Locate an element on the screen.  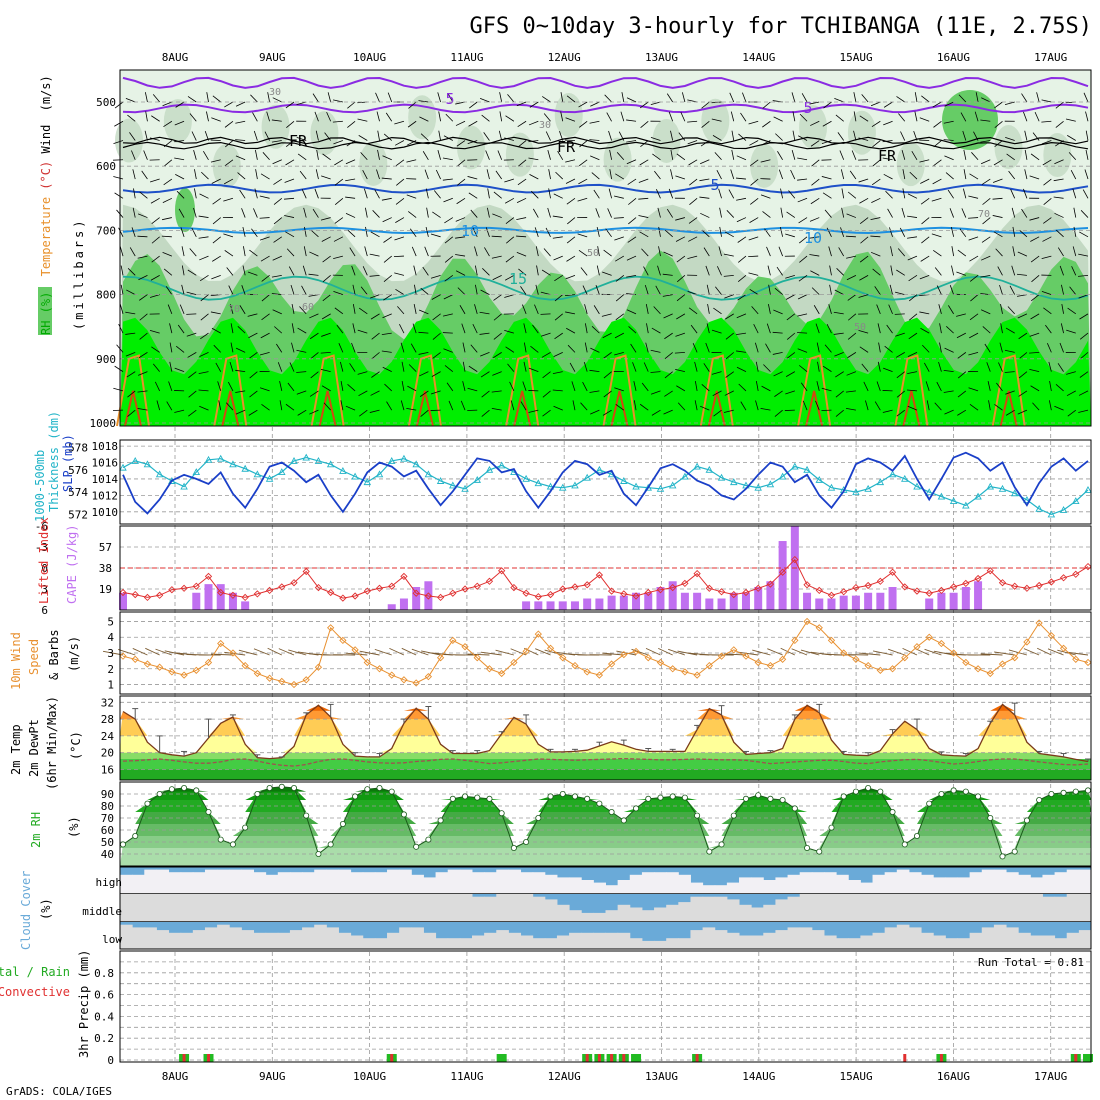
precip-conv-bar is located at coordinates (209, 1058).